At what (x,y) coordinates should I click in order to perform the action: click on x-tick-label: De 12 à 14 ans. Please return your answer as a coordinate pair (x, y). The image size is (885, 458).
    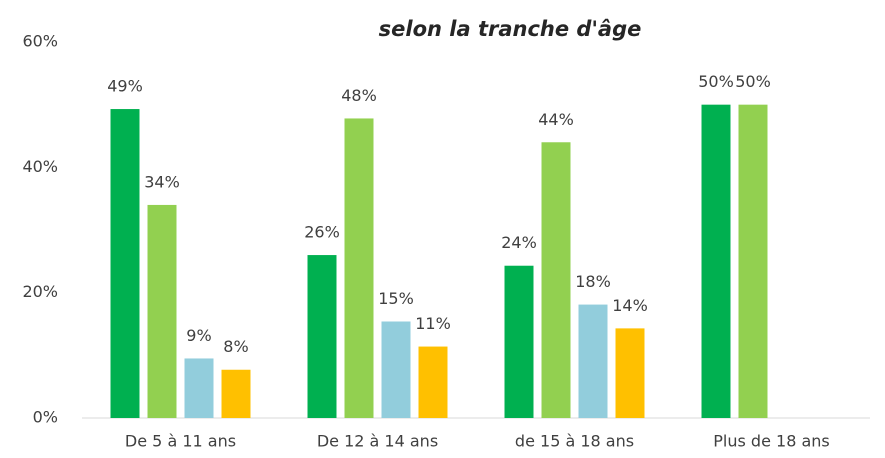
    Looking at the image, I should click on (377, 441).